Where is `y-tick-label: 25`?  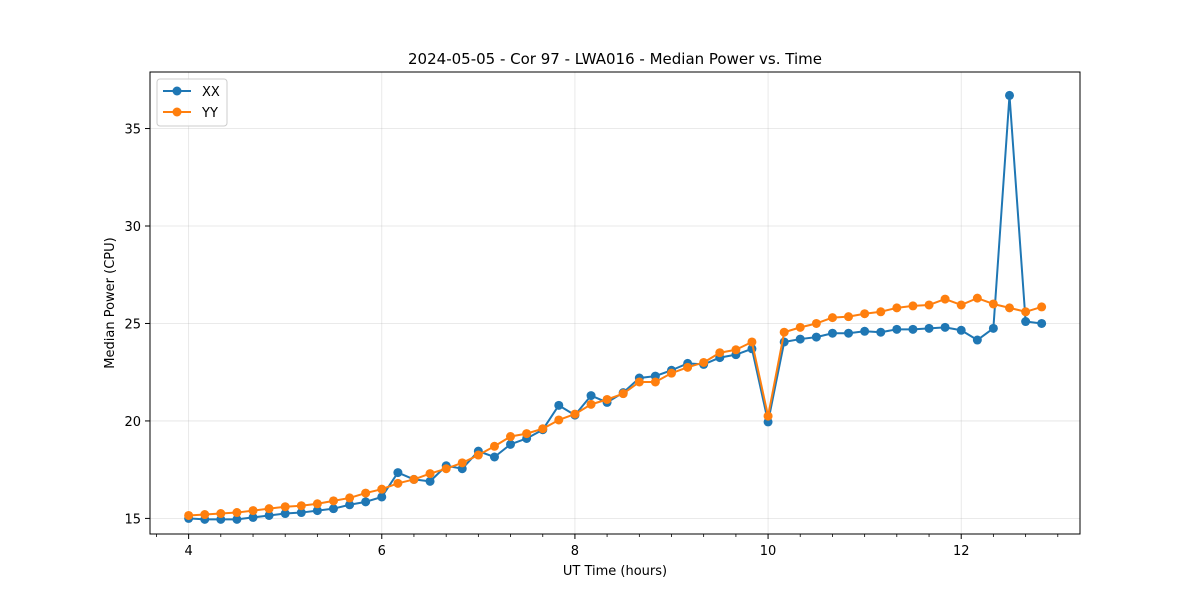
y-tick-label: 25 is located at coordinates (132, 324).